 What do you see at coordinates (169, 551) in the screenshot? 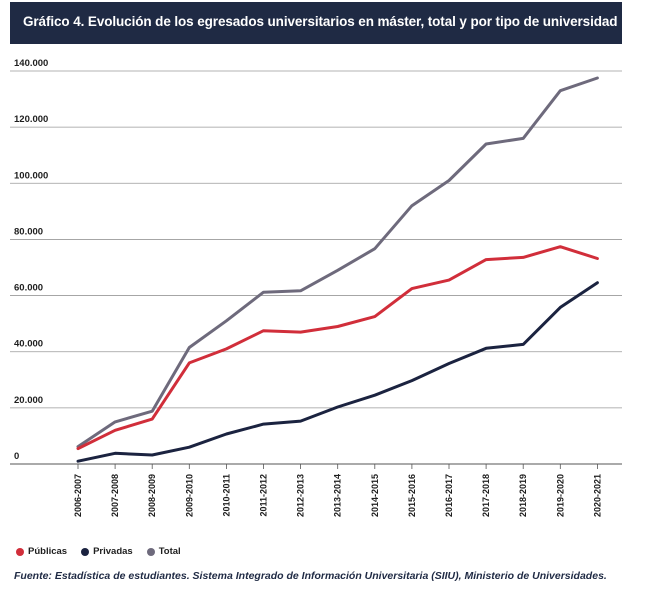
I see `legend-label-total: Total` at bounding box center [169, 551].